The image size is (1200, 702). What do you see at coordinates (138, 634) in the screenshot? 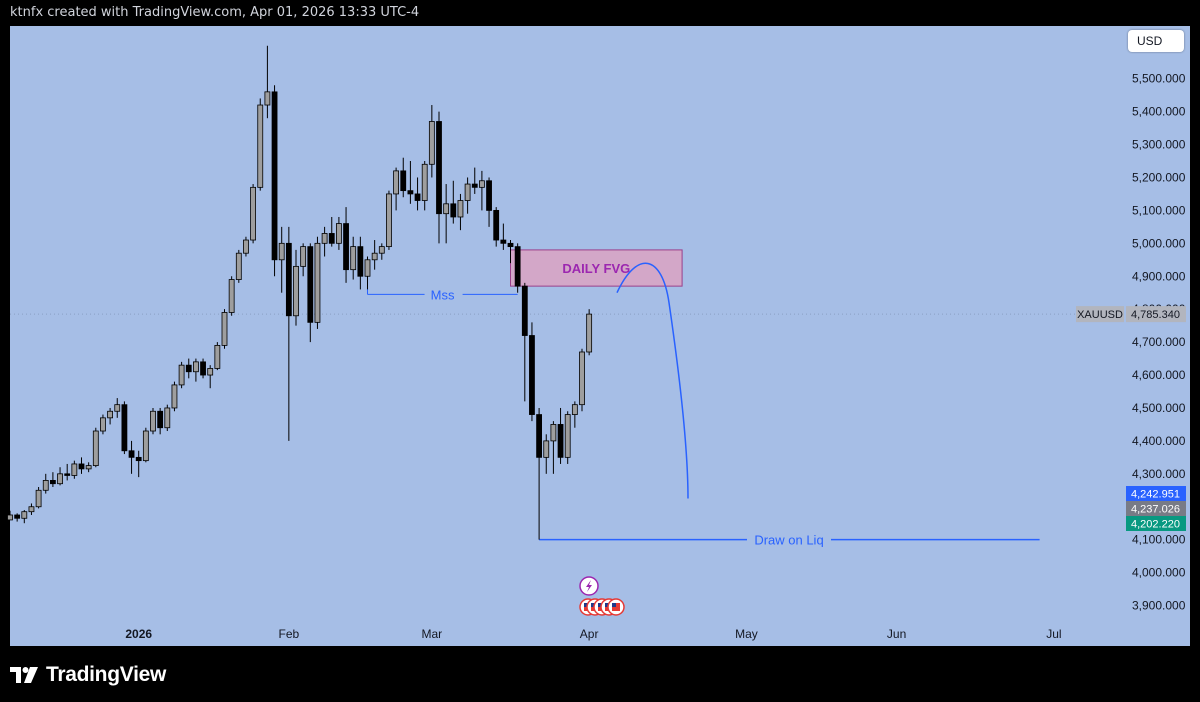
I see `time-tick-label: 2026` at bounding box center [138, 634].